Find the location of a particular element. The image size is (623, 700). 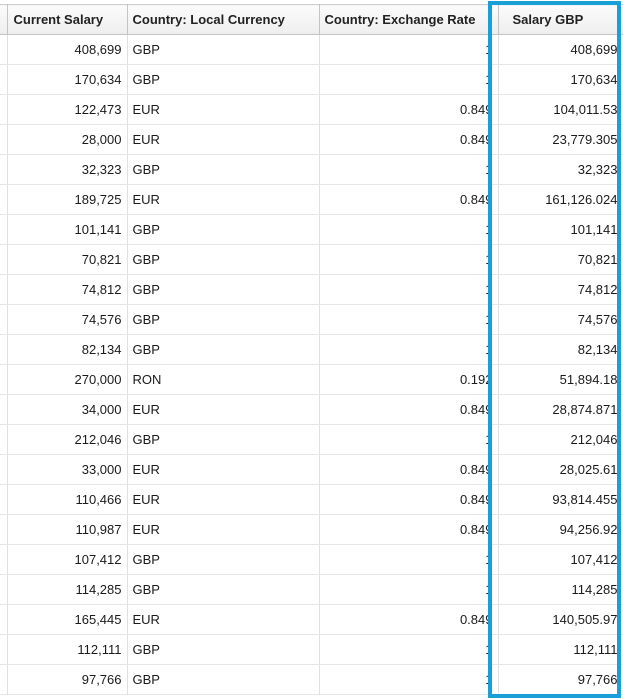

column-header-local-currency: Country: Local Currency is located at coordinates (223, 19).